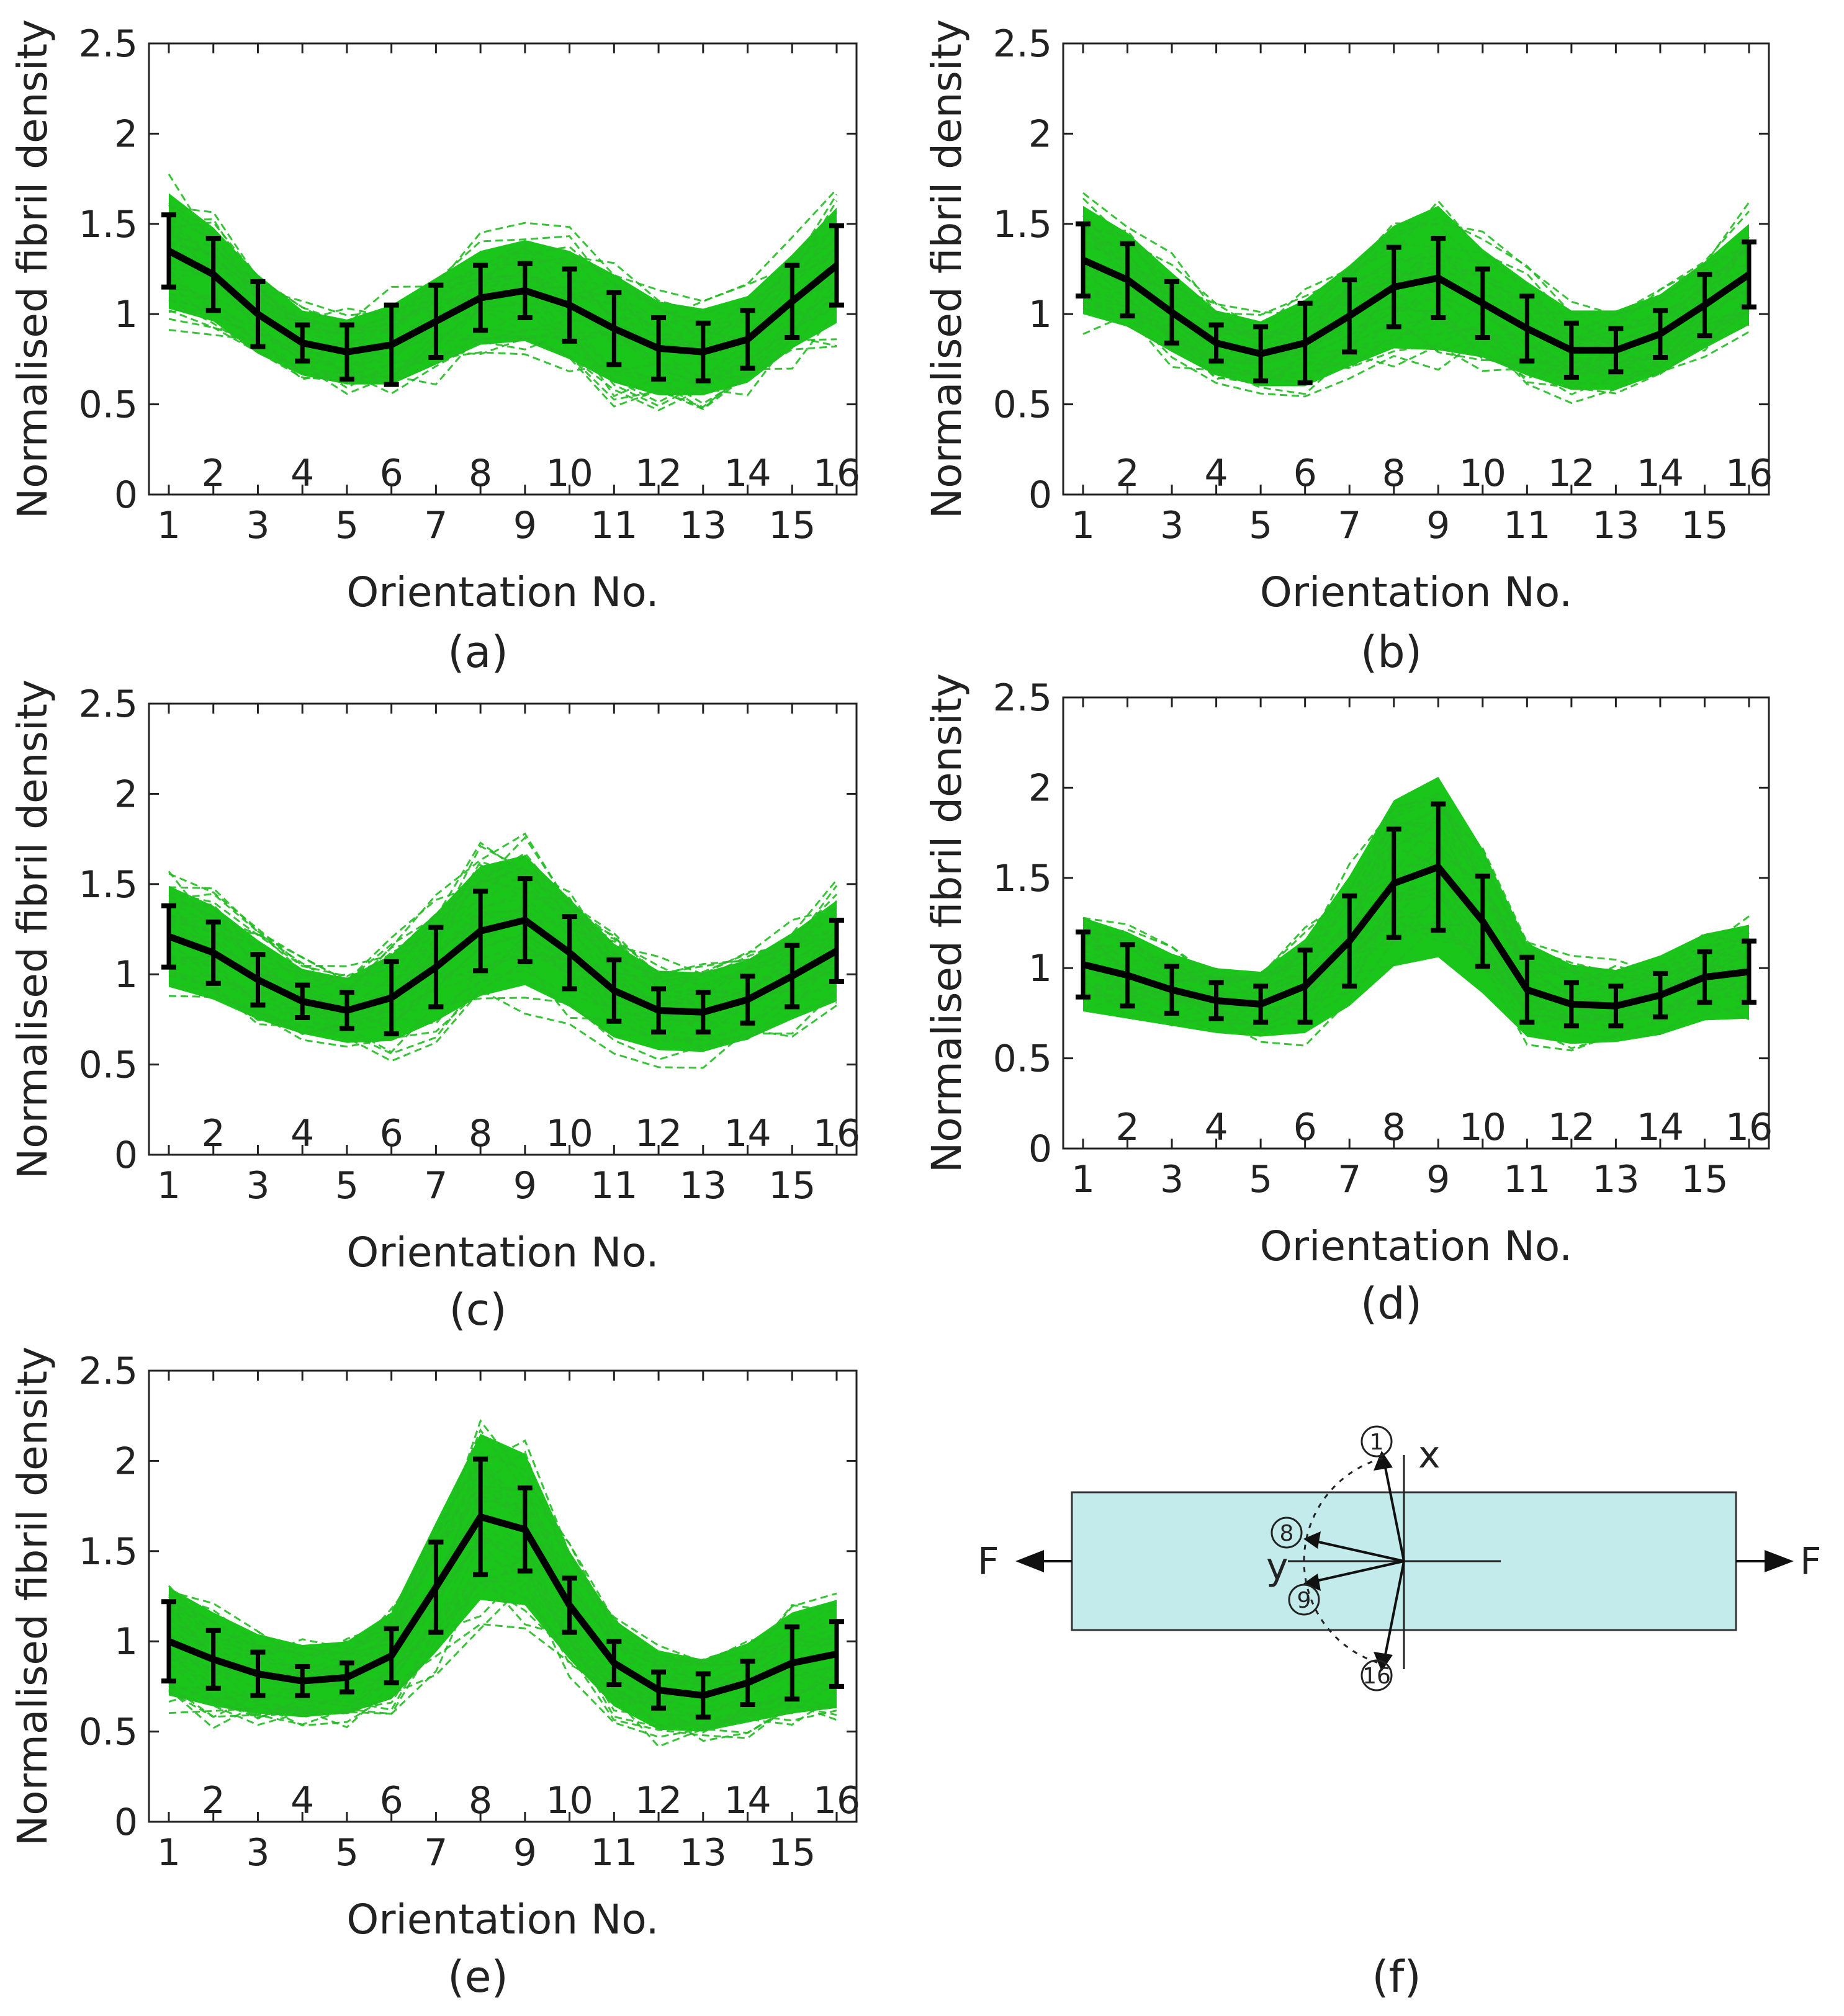 The height and width of the screenshot is (2016, 1844). Describe the element at coordinates (1377, 1675) in the screenshot. I see `orientation-marker-16: 16` at that location.